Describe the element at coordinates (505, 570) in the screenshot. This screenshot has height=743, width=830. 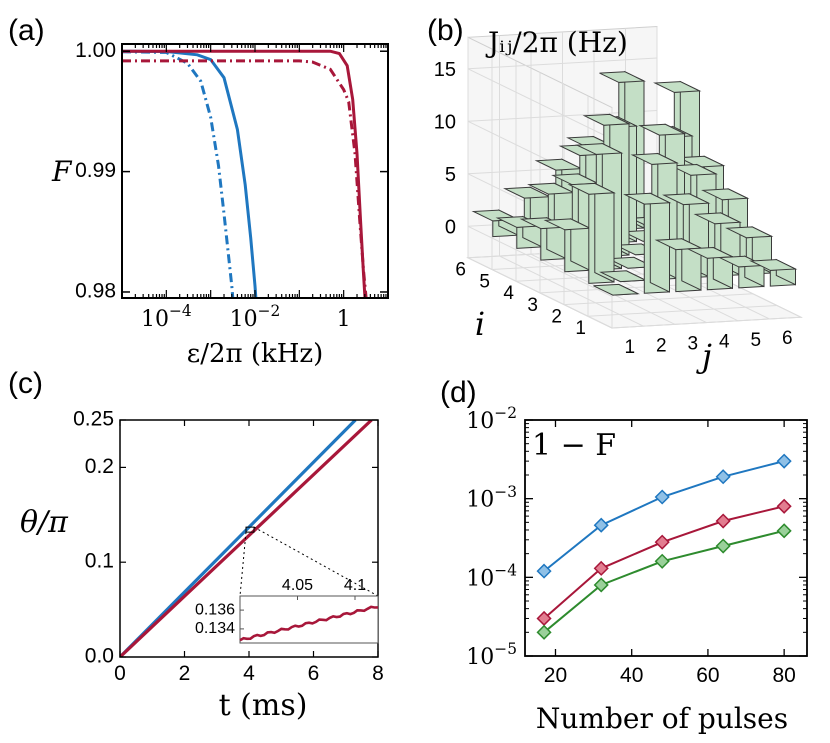
I see `y-tick-label-exp: −4` at that location.